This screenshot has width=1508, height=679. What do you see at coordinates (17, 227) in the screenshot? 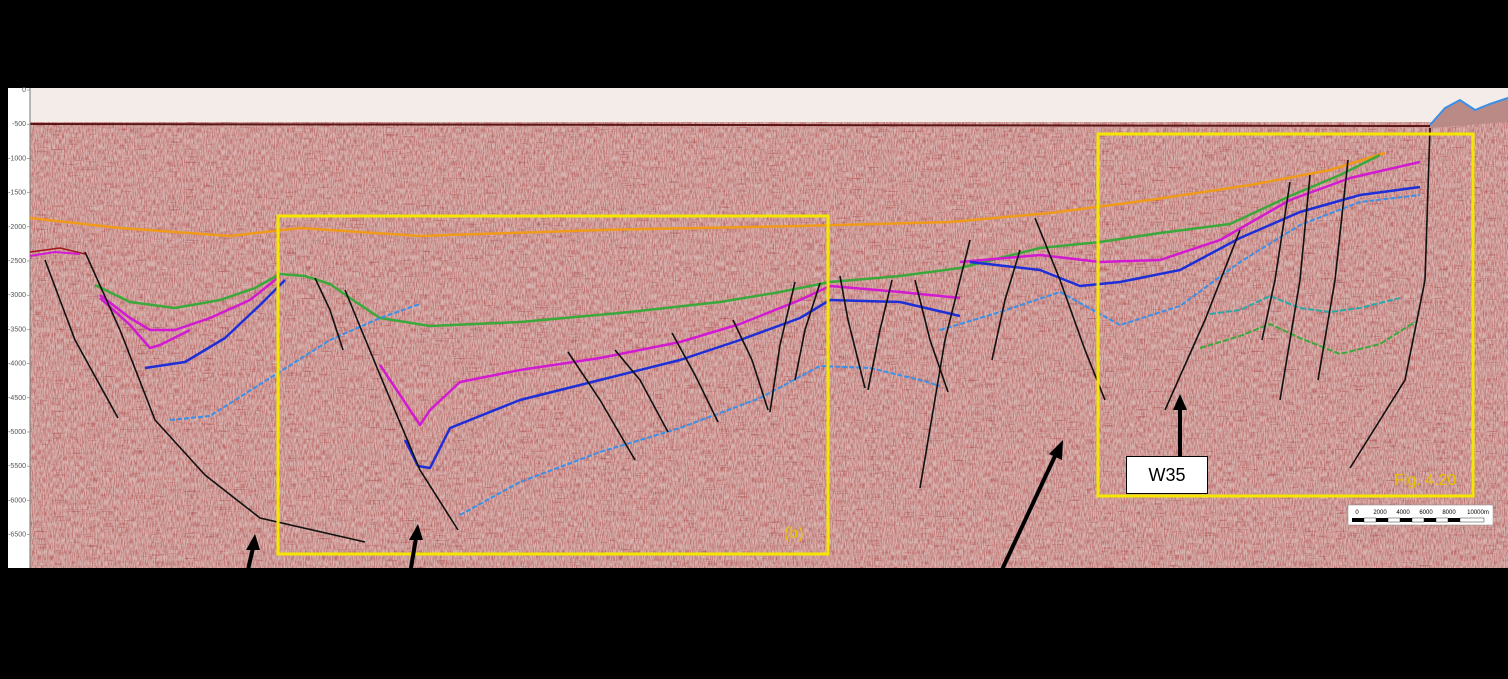
I see `depth-tick-label: -2000` at bounding box center [17, 227].